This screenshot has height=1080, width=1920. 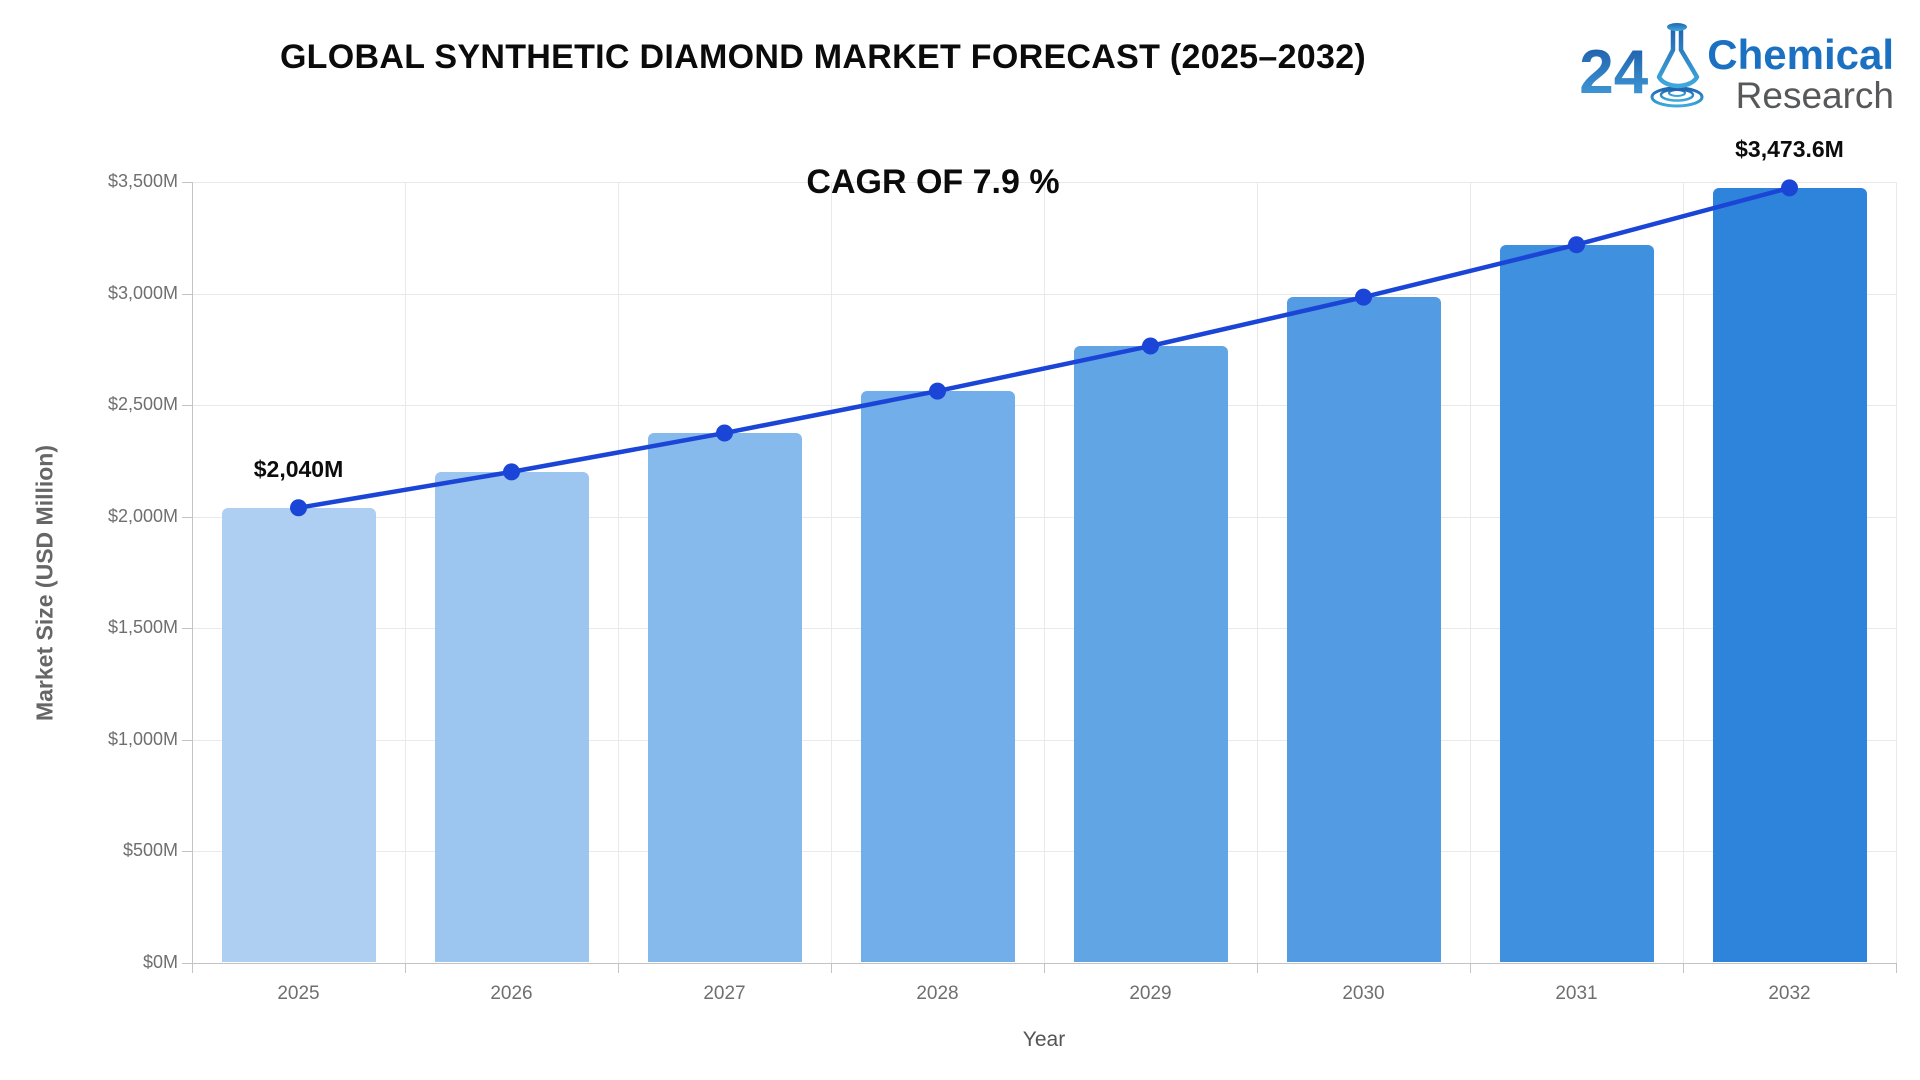 What do you see at coordinates (1363, 629) in the screenshot?
I see `bar-2030` at bounding box center [1363, 629].